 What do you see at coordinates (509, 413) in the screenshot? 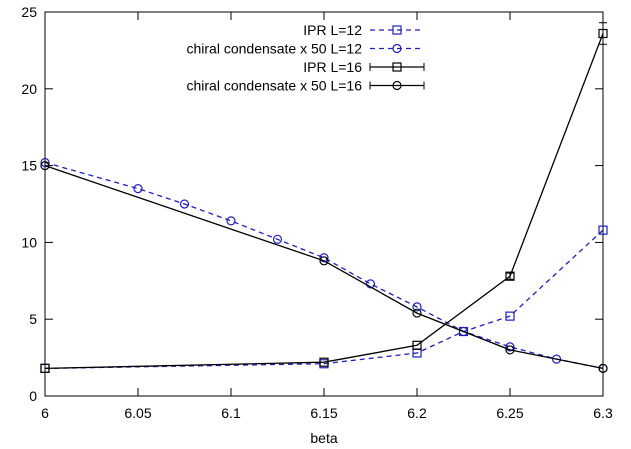
I see `x-tick-label: 6.25` at bounding box center [509, 413].